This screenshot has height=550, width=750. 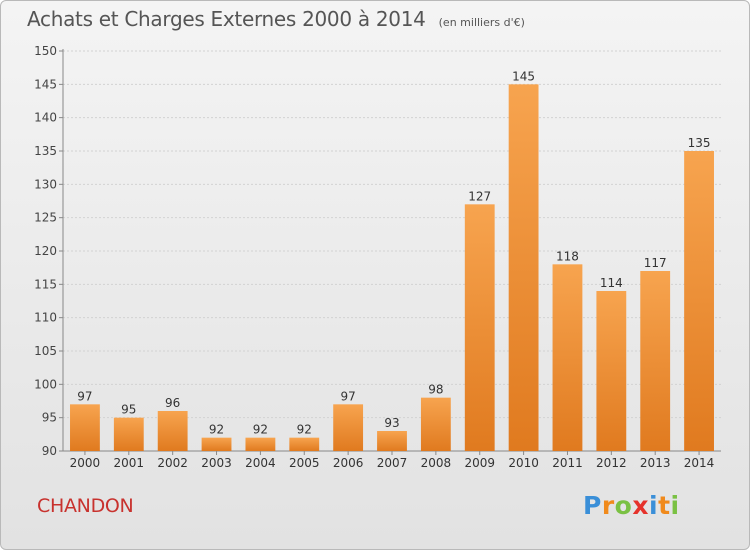 I want to click on proxiti-logo: Proxiti, so click(x=631, y=505).